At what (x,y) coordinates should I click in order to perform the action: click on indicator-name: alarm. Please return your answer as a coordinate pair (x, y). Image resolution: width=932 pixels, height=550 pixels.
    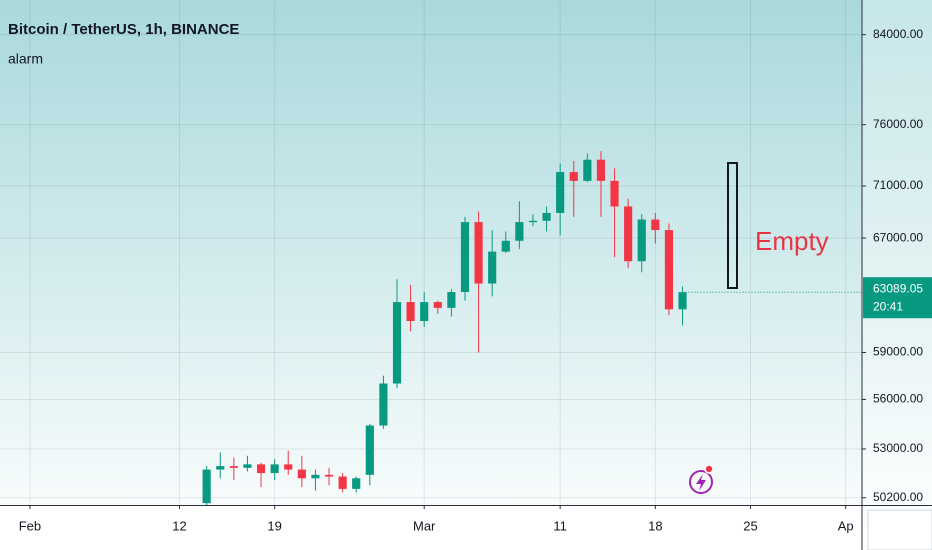
    Looking at the image, I should click on (25, 59).